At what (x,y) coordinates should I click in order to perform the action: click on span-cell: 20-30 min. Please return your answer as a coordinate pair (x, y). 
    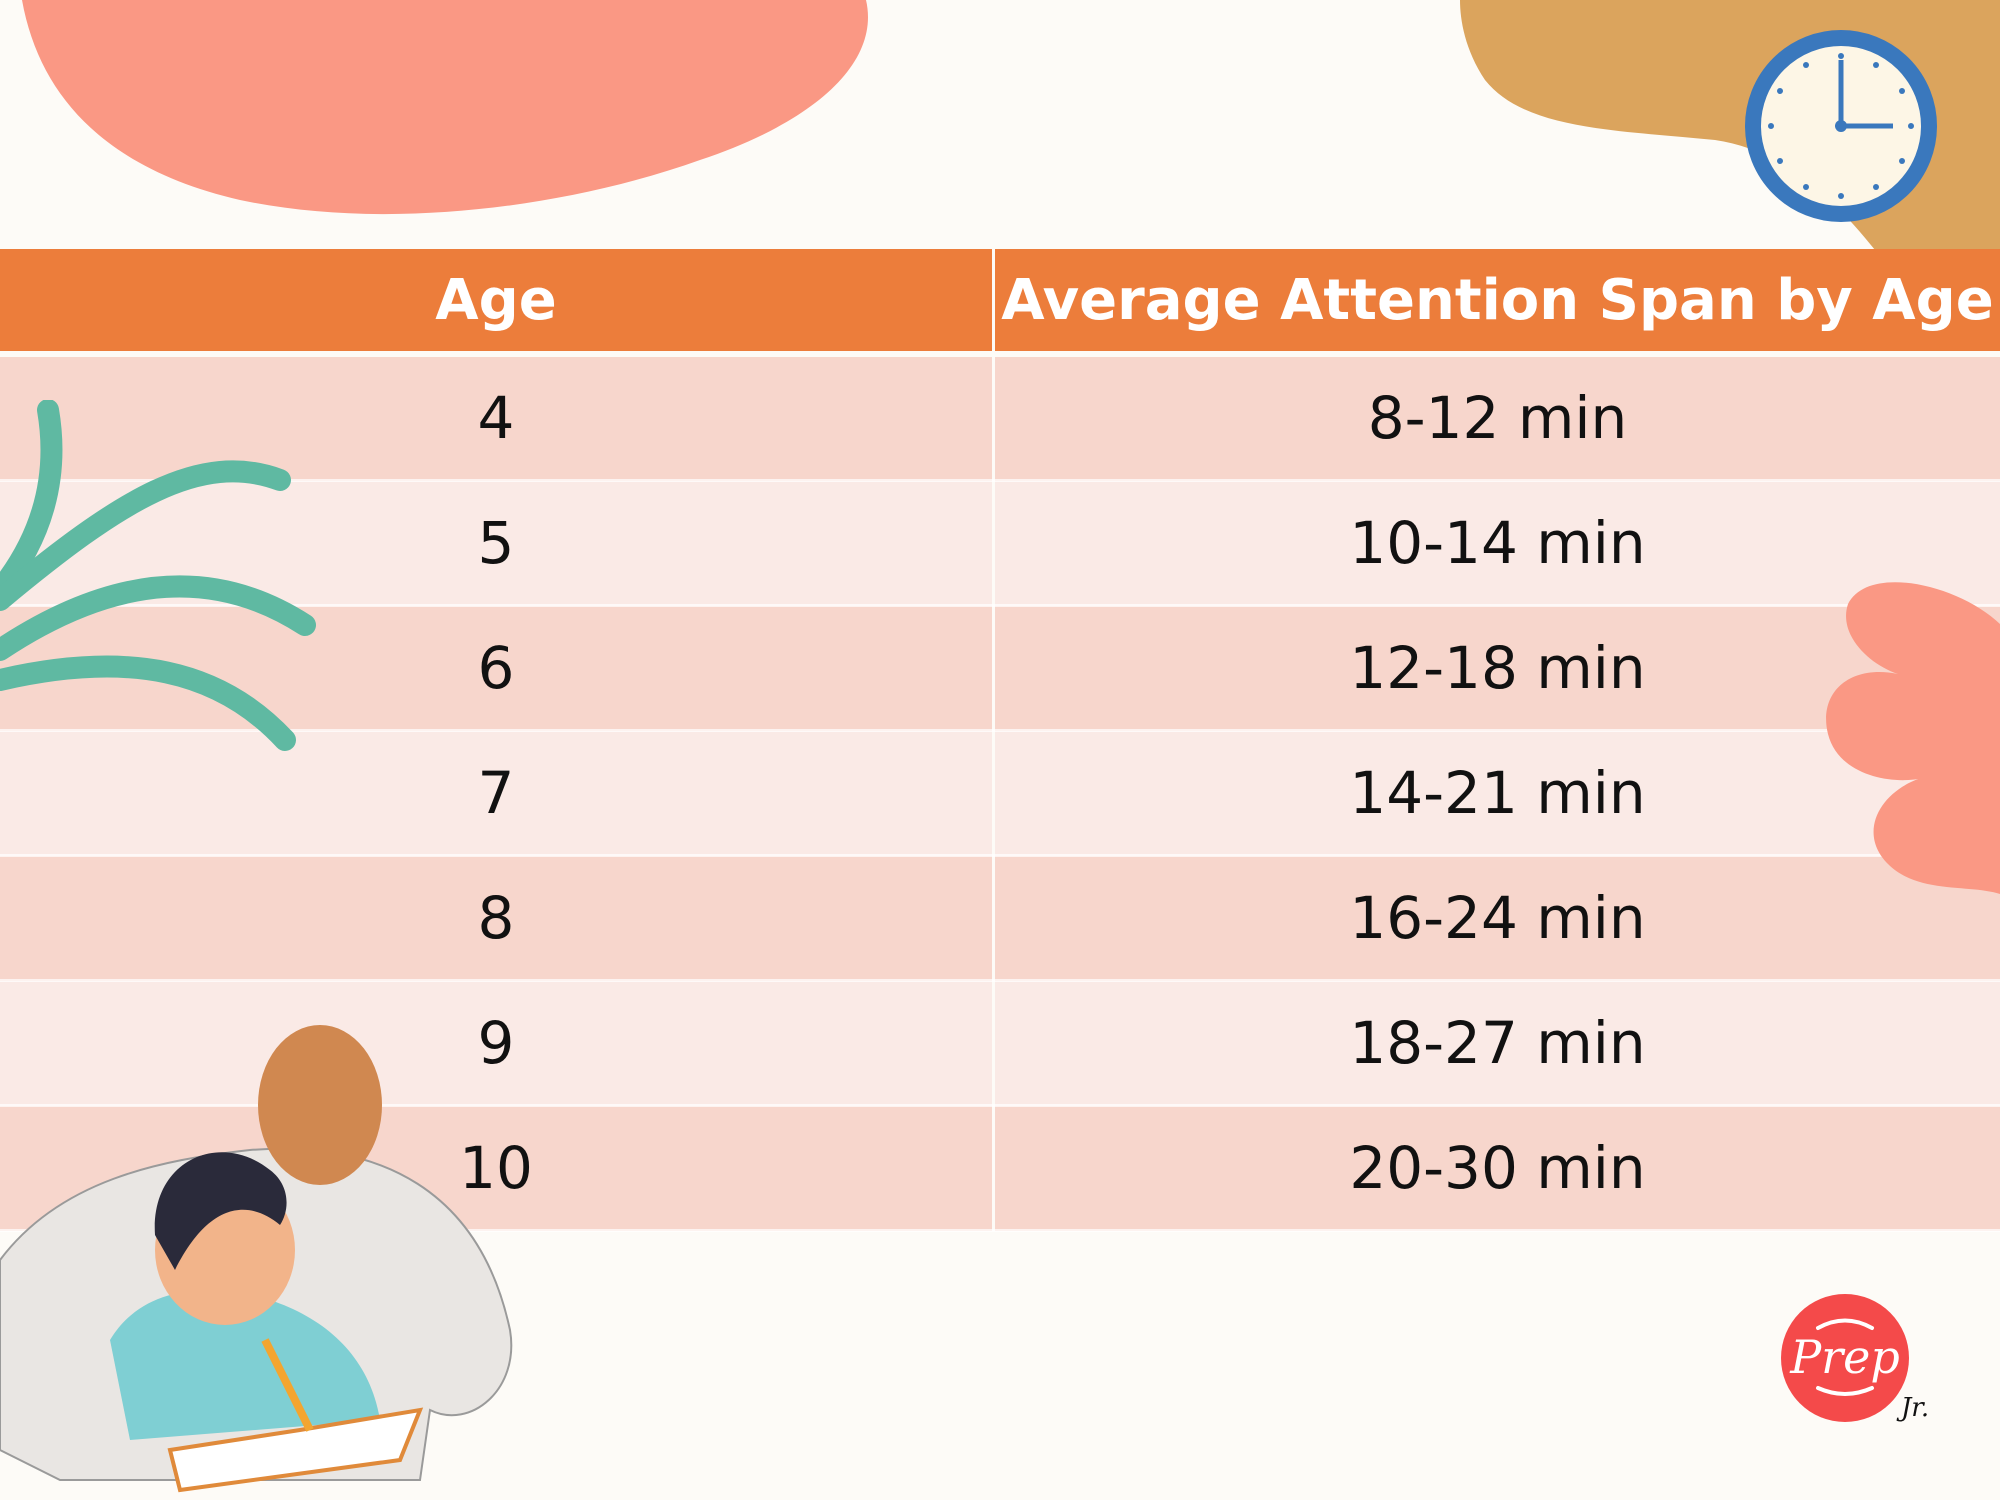
    Looking at the image, I should click on (1496, 1168).